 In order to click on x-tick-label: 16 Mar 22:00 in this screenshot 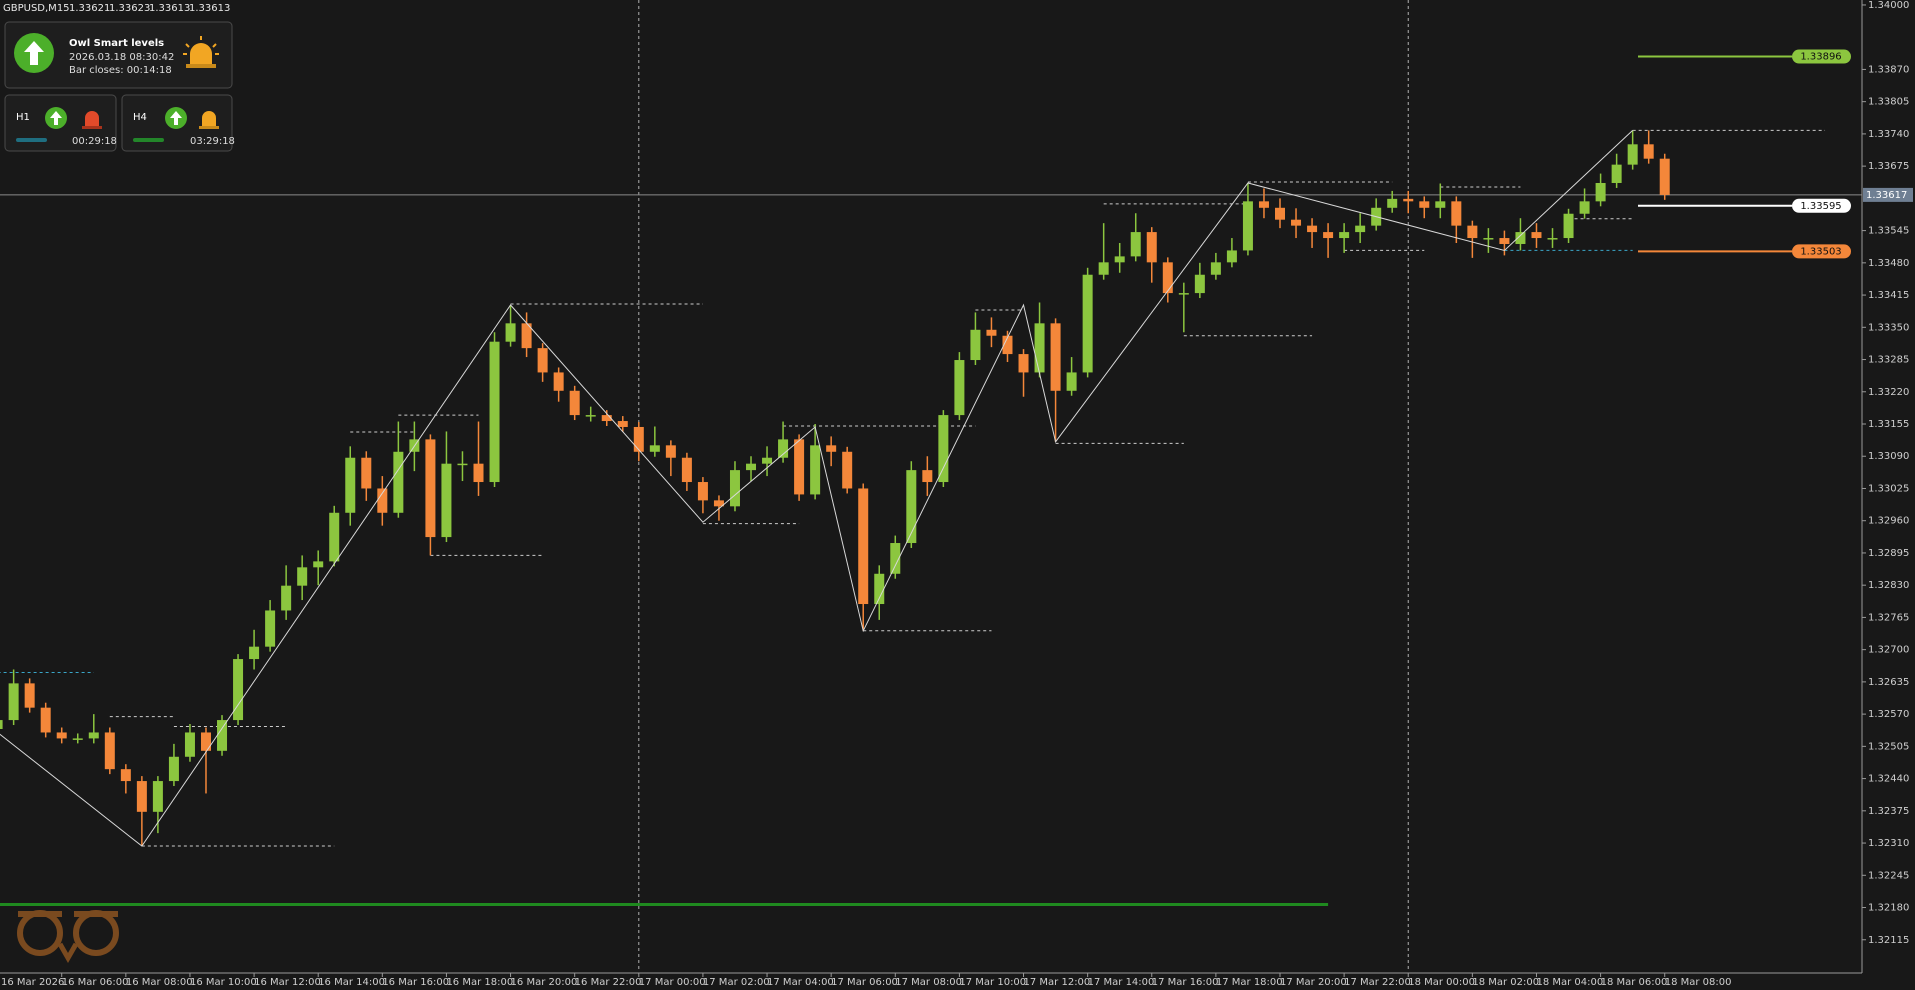, I will do `click(608, 982)`.